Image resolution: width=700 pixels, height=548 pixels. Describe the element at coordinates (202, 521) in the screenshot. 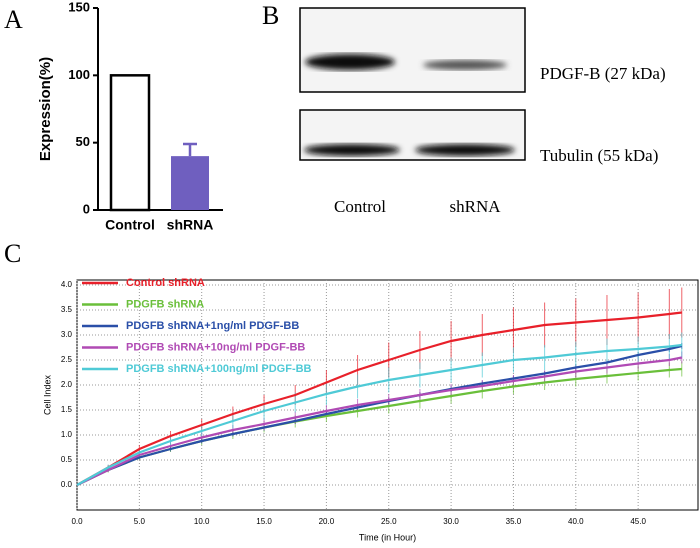

I see `x-tick-label: 10.0` at that location.